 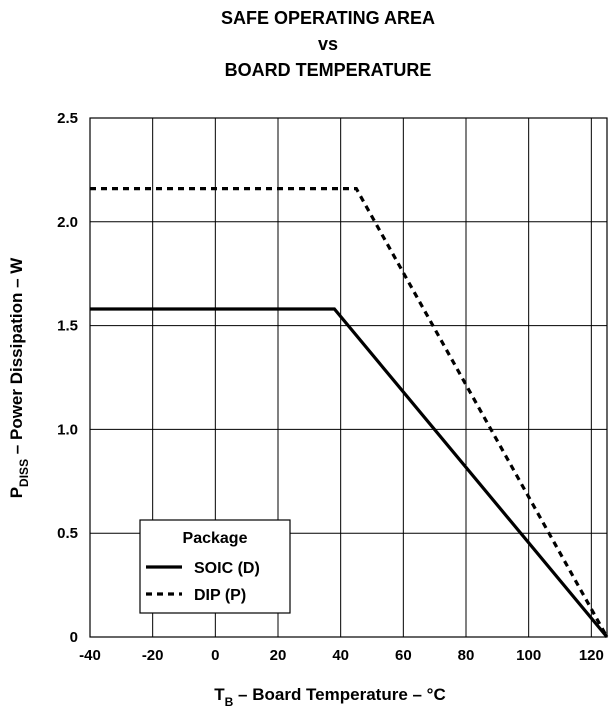 What do you see at coordinates (278, 655) in the screenshot?
I see `x-tick-label: 20` at bounding box center [278, 655].